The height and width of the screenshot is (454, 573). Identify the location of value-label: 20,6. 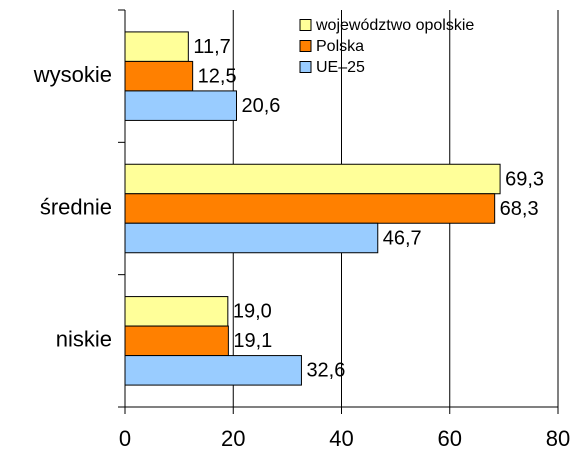
(260, 106).